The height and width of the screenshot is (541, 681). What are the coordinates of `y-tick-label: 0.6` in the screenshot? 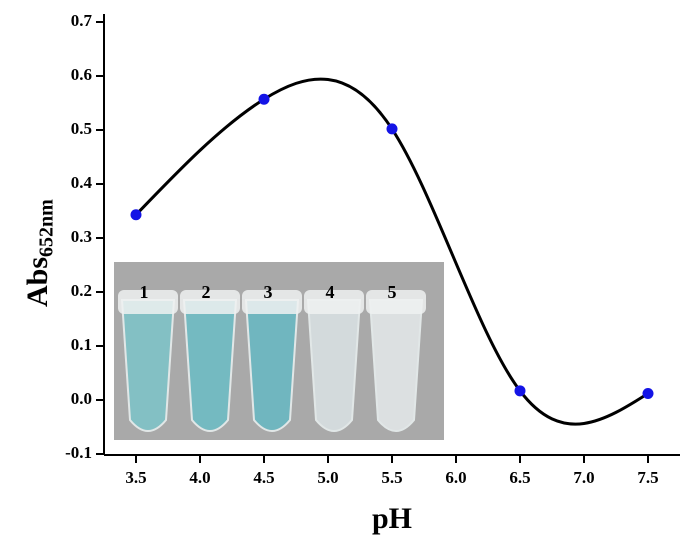 It's located at (81, 74).